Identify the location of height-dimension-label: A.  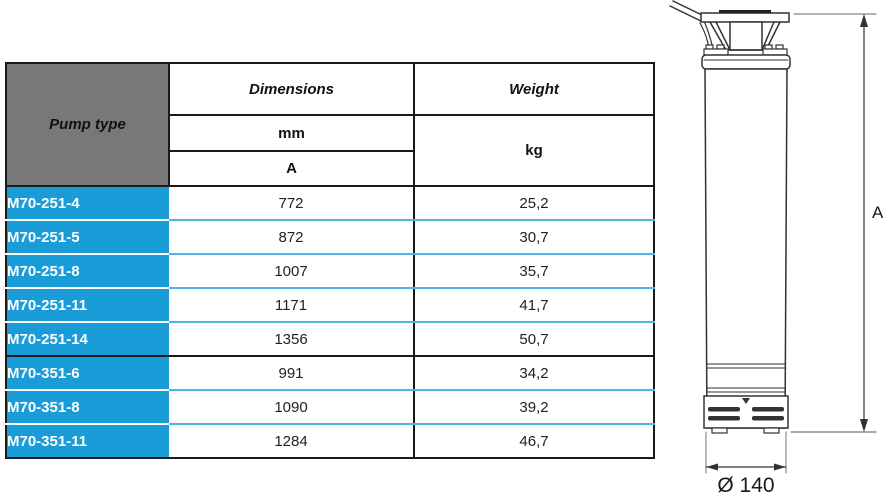
(878, 212).